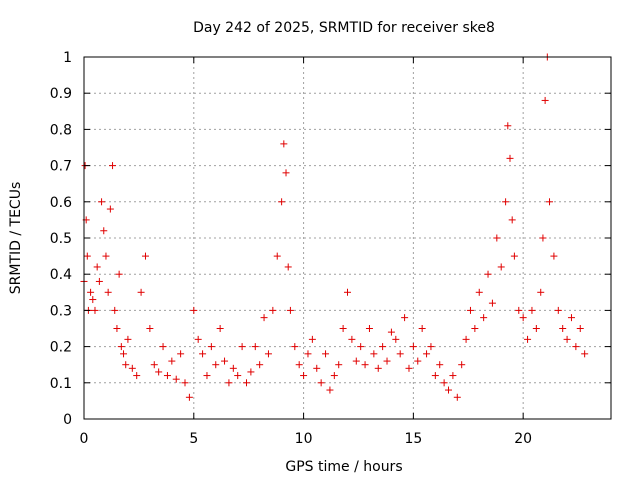  What do you see at coordinates (343, 467) in the screenshot?
I see `x-axis-label: GPS time / hours` at bounding box center [343, 467].